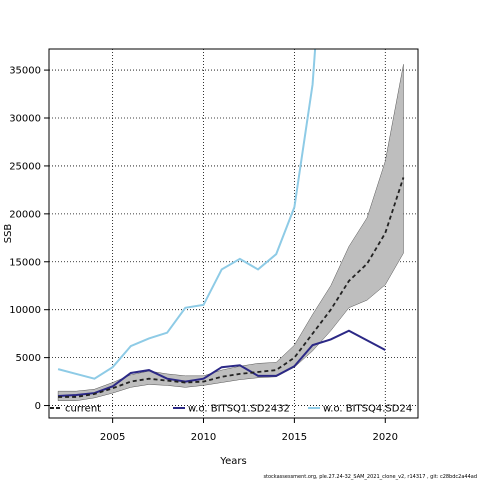 The width and height of the screenshot is (480, 480). What do you see at coordinates (232, 461) in the screenshot?
I see `x-axis-title: Years` at bounding box center [232, 461].